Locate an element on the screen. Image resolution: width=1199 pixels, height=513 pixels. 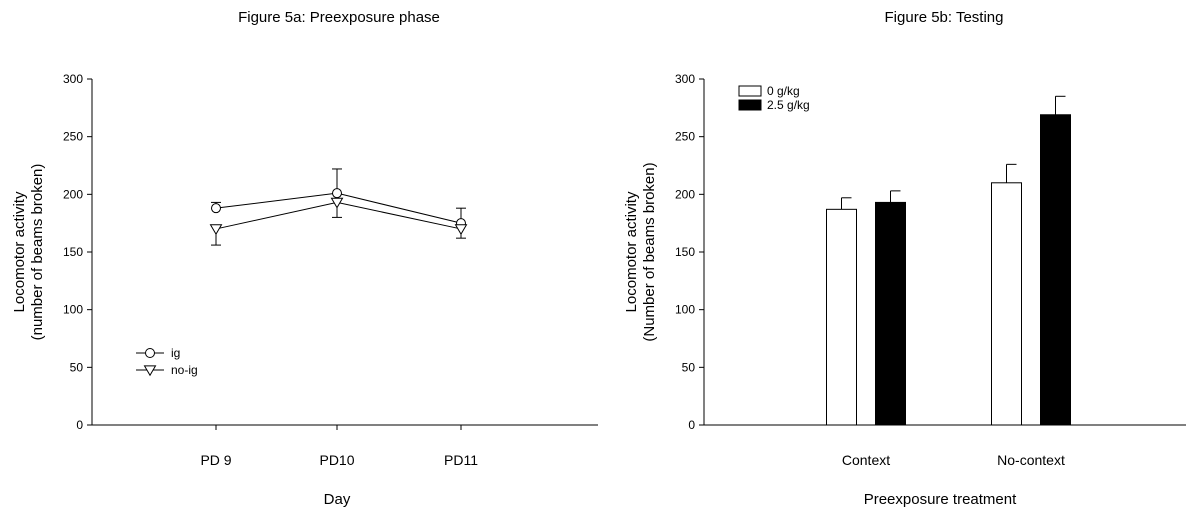
panel-a-y-tick-label: 50 is located at coordinates (77, 367).